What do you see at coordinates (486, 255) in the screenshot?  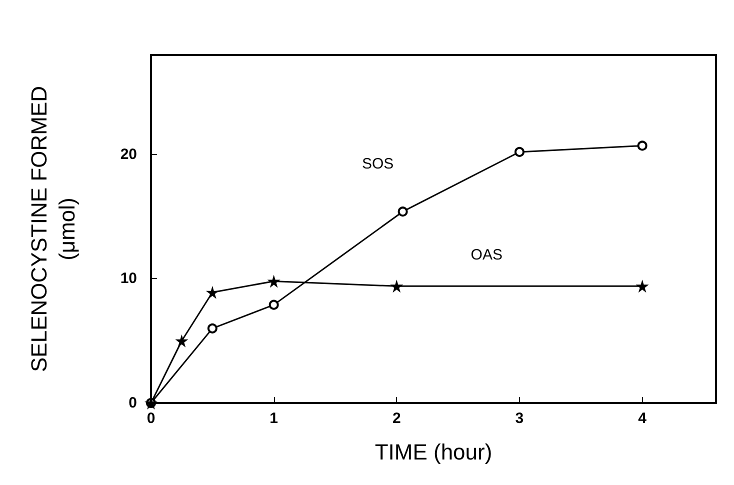 I see `series-label: OAS` at bounding box center [486, 255].